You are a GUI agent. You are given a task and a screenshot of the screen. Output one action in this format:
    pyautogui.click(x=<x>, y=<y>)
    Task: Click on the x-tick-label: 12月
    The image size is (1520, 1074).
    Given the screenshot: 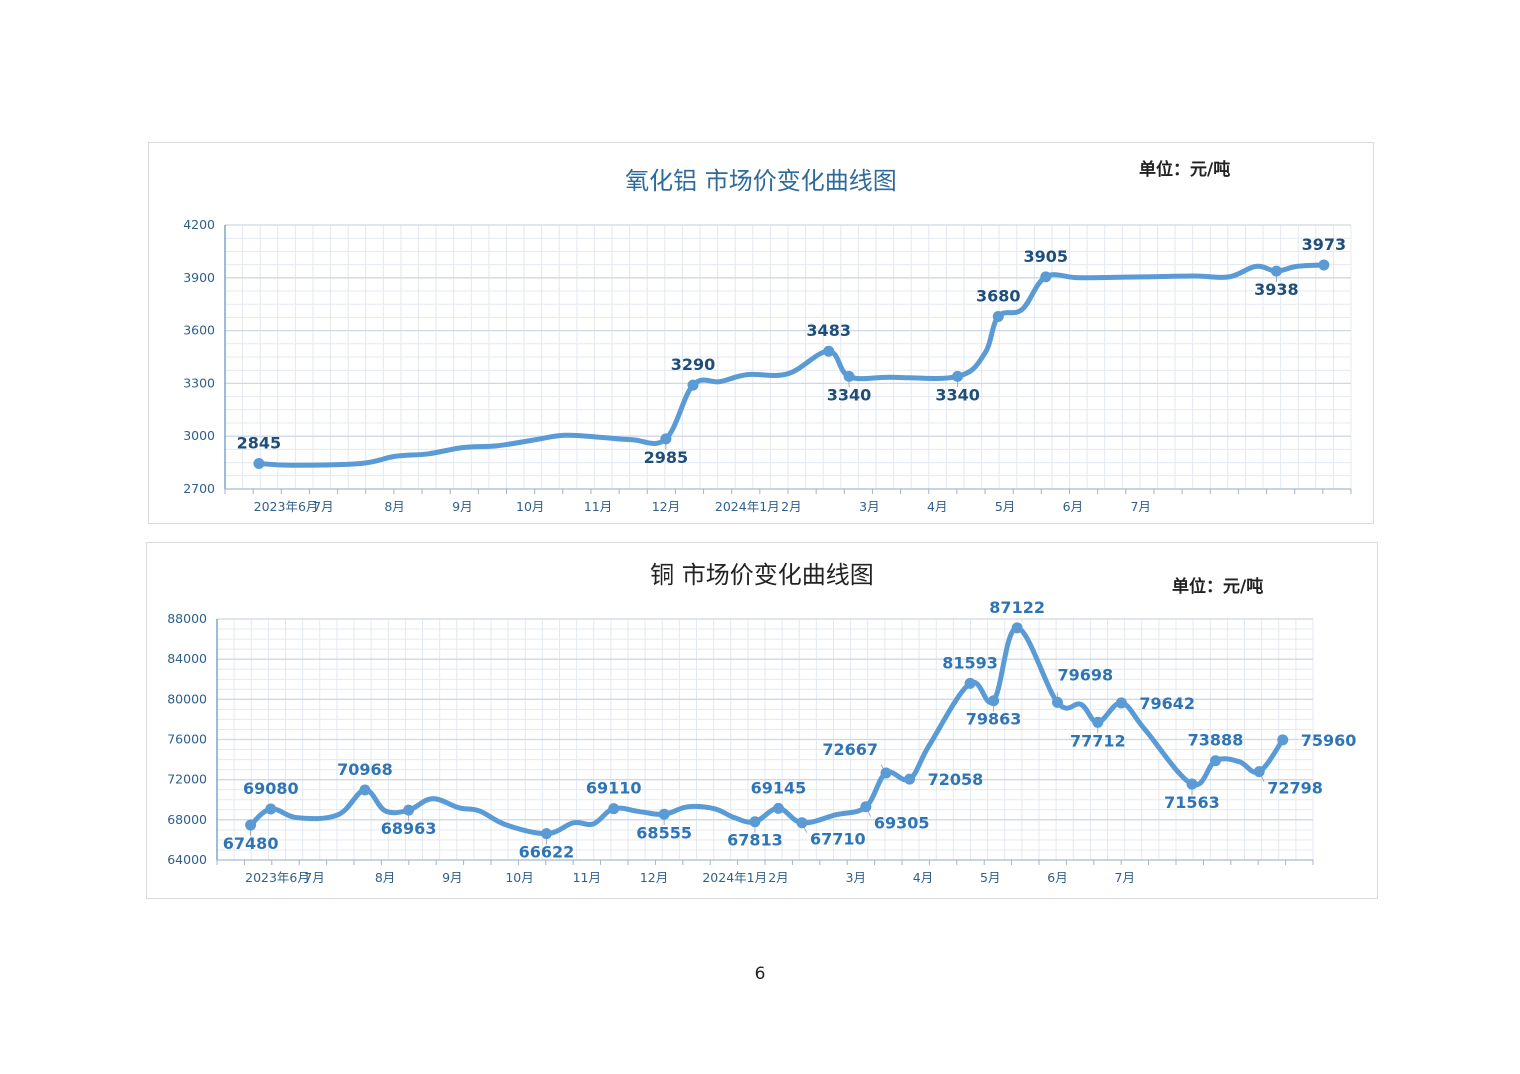 What is the action you would take?
    pyautogui.click(x=654, y=877)
    